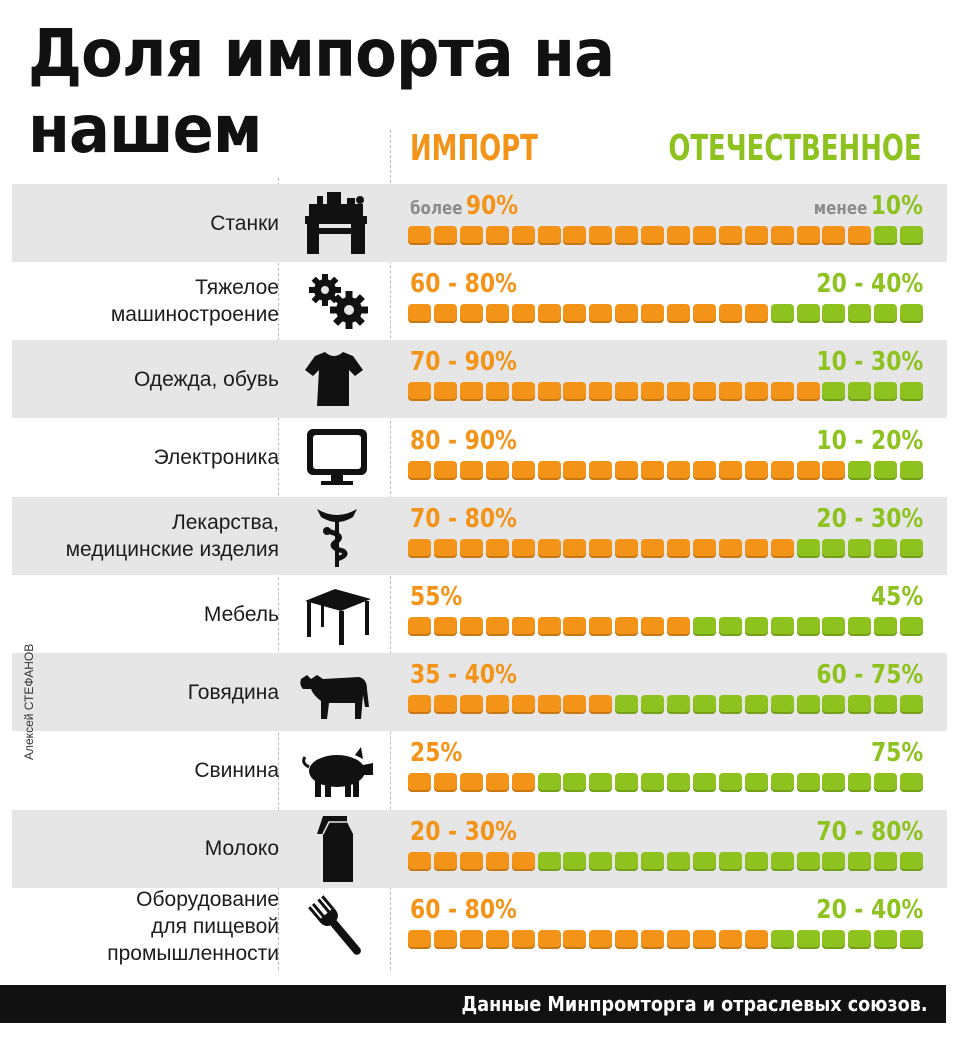 This screenshot has height=1044, width=959. Describe the element at coordinates (337, 301) in the screenshot. I see `gears-icon` at that location.